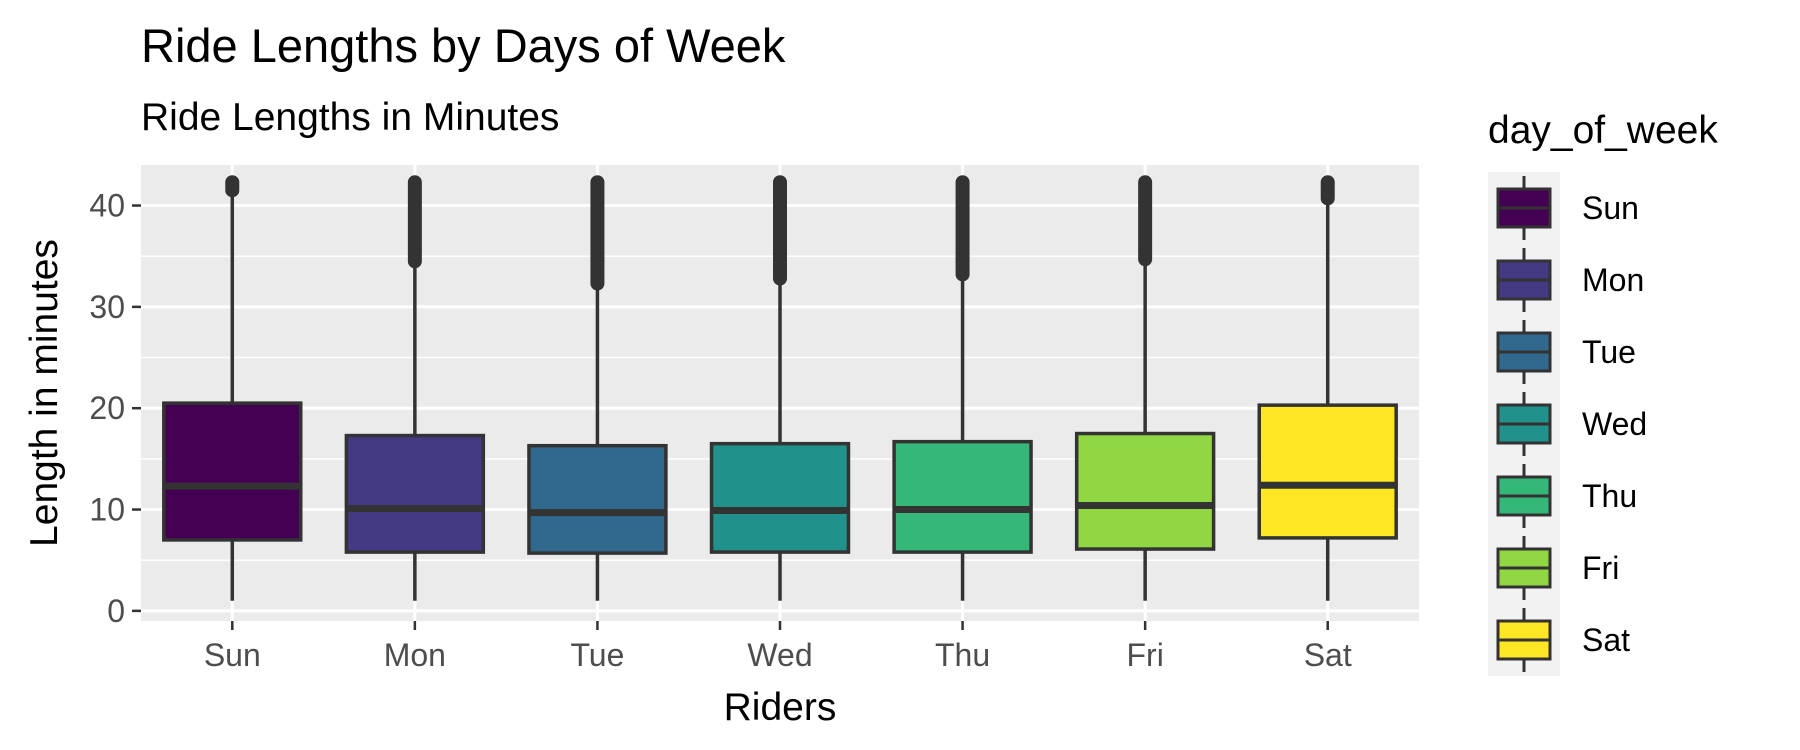  I want to click on y-tick-label: 40, so click(107, 206).